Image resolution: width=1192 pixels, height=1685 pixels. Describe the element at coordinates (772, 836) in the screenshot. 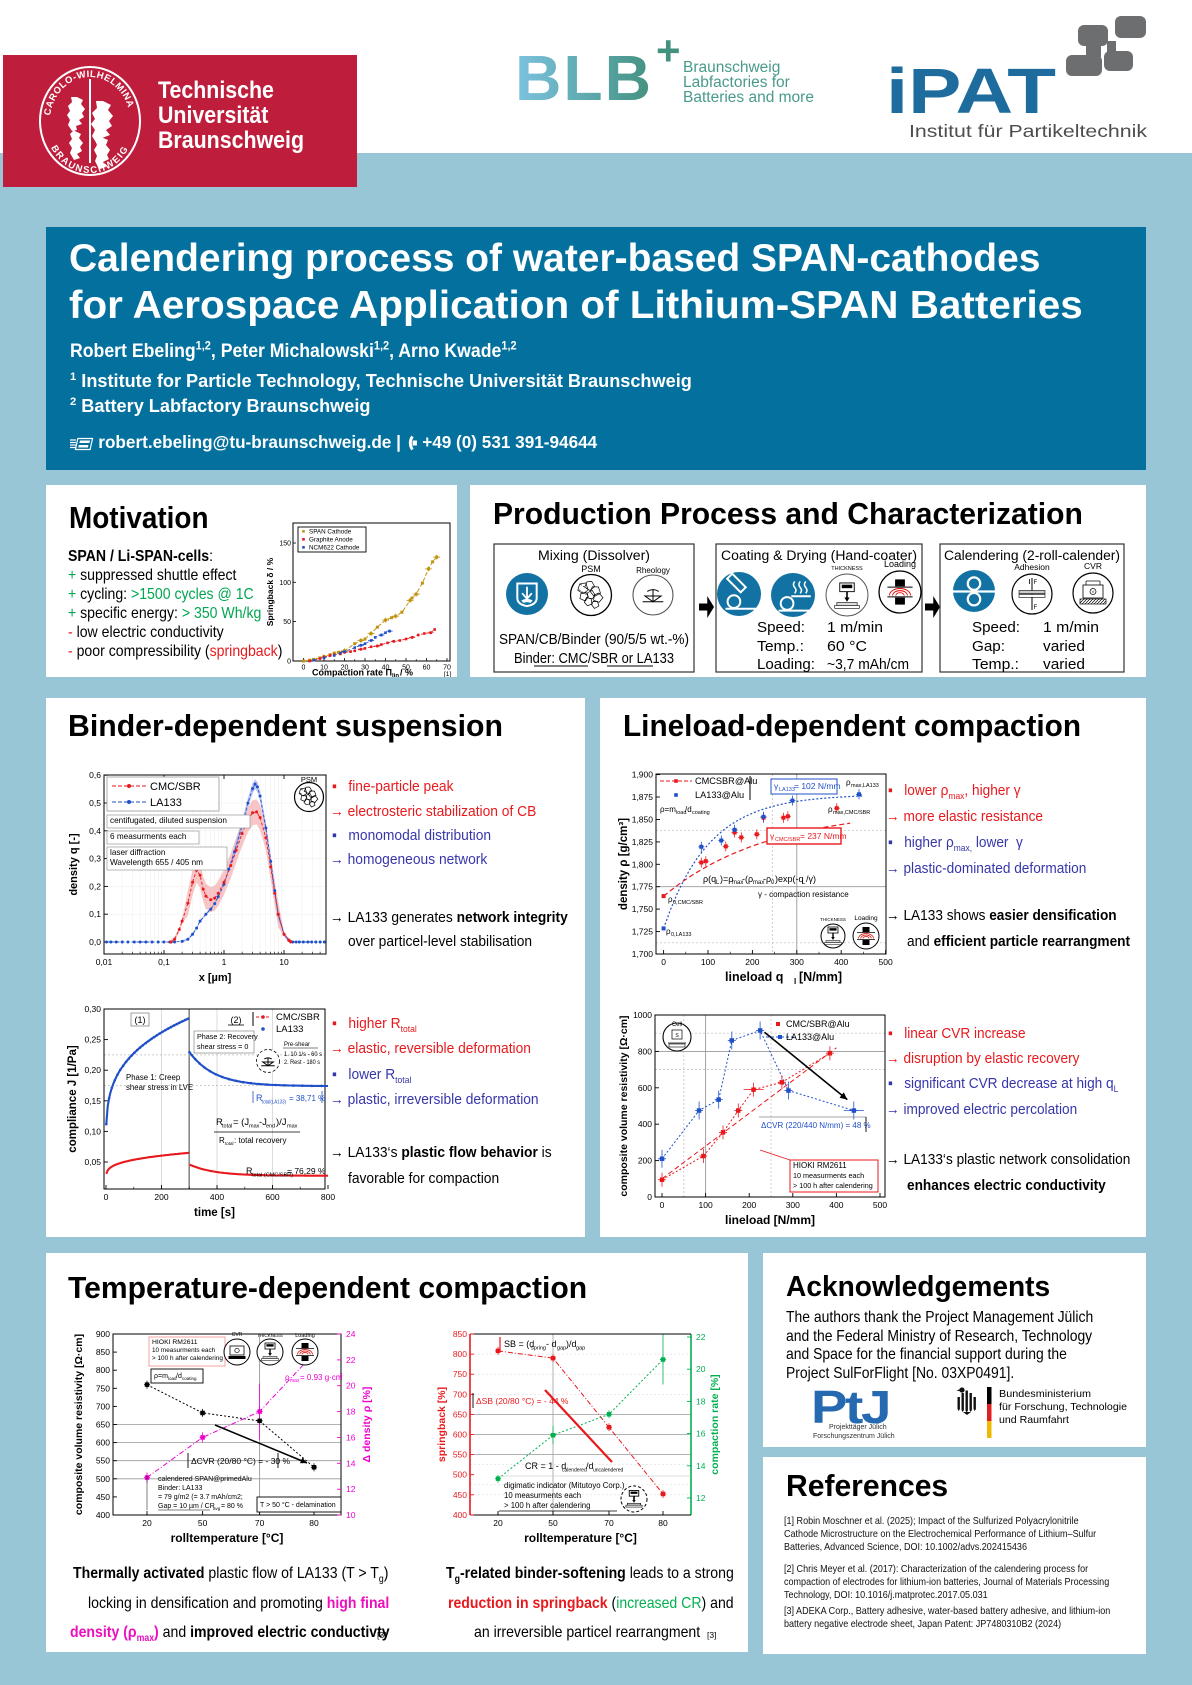

I see `svg-text: γ` at that location.